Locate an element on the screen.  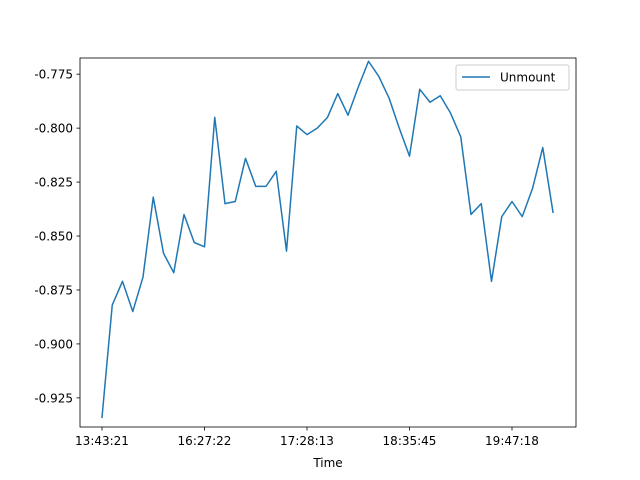
x-tick-label: 19:47:18 is located at coordinates (512, 441).